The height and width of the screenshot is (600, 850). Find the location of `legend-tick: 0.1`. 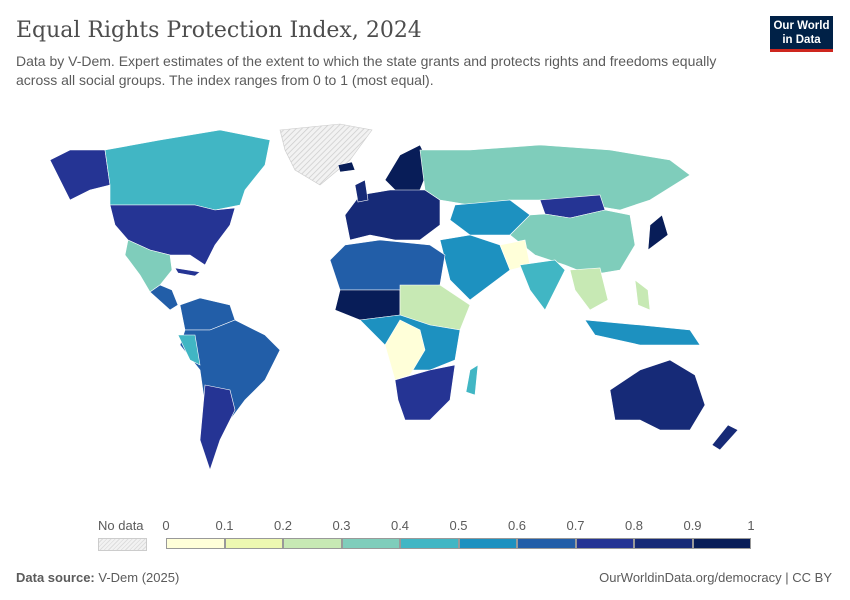

legend-tick: 0.1 is located at coordinates (224, 525).